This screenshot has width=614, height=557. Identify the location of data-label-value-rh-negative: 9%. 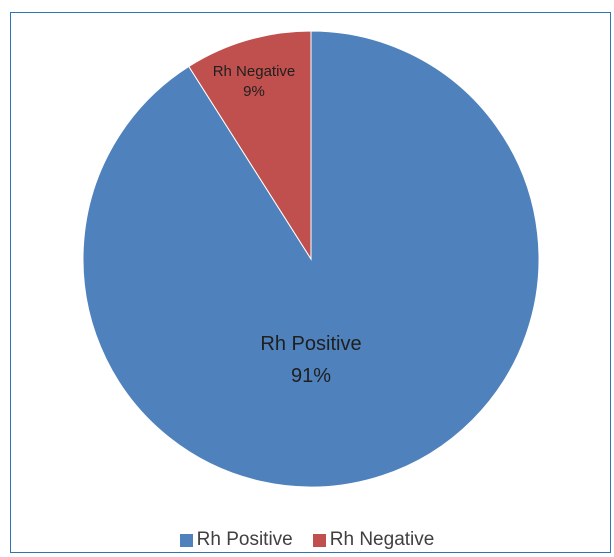
(254, 91).